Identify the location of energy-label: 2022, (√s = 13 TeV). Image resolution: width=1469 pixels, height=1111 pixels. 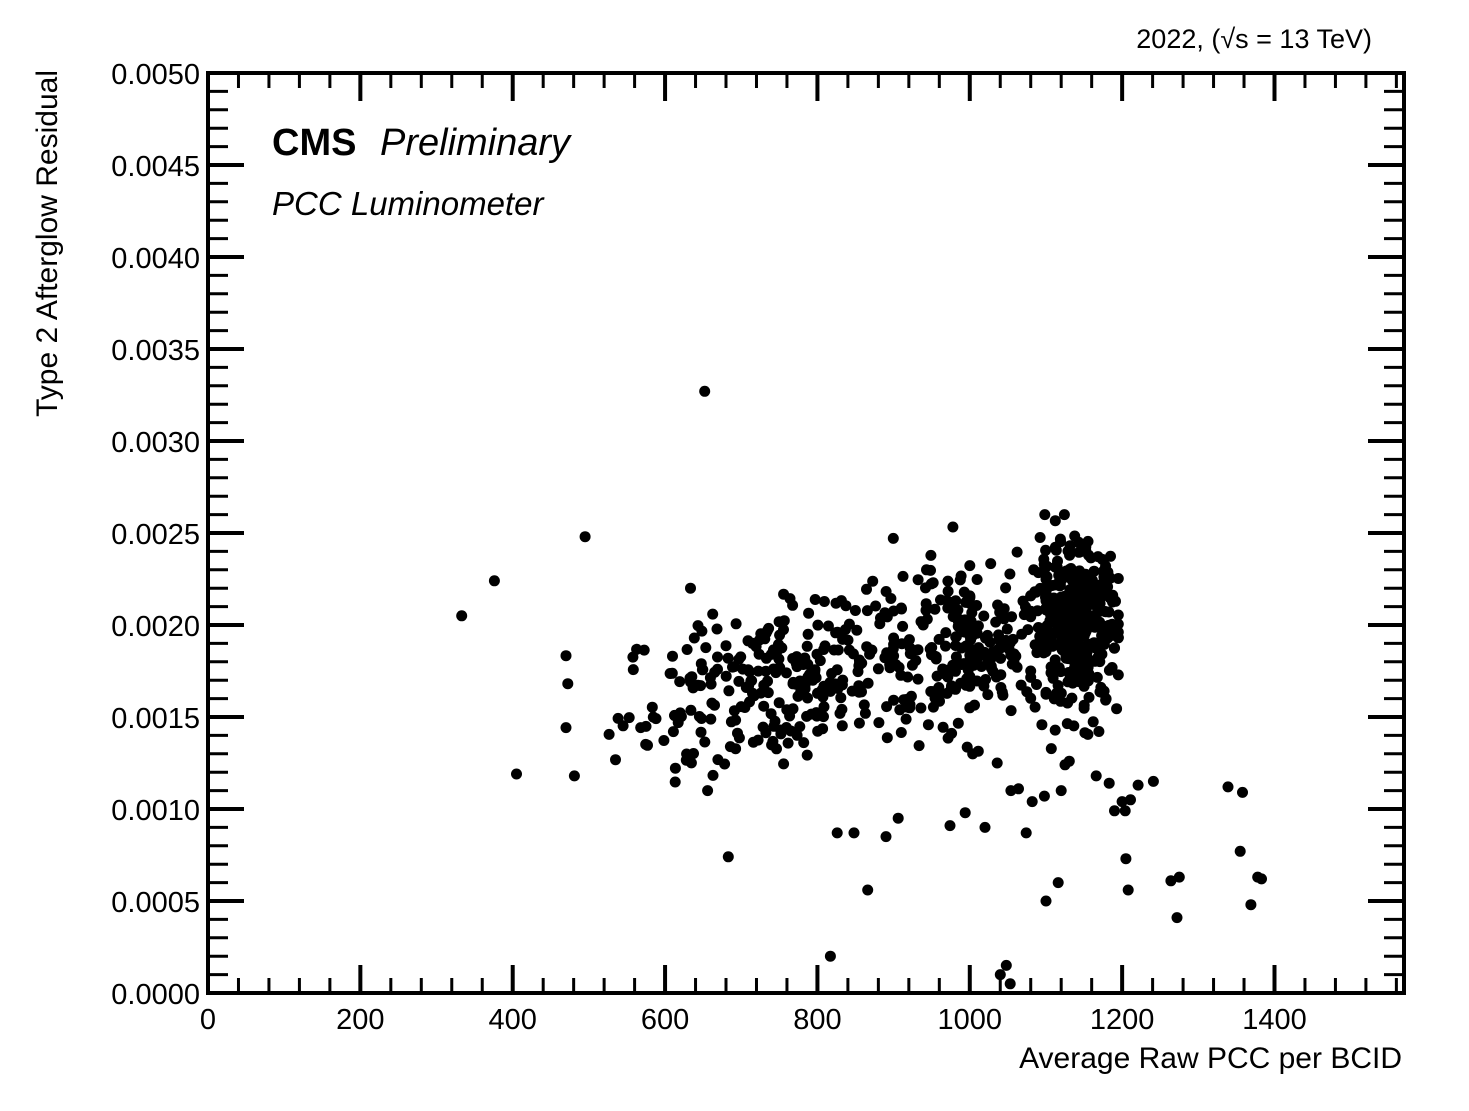
(1254, 39).